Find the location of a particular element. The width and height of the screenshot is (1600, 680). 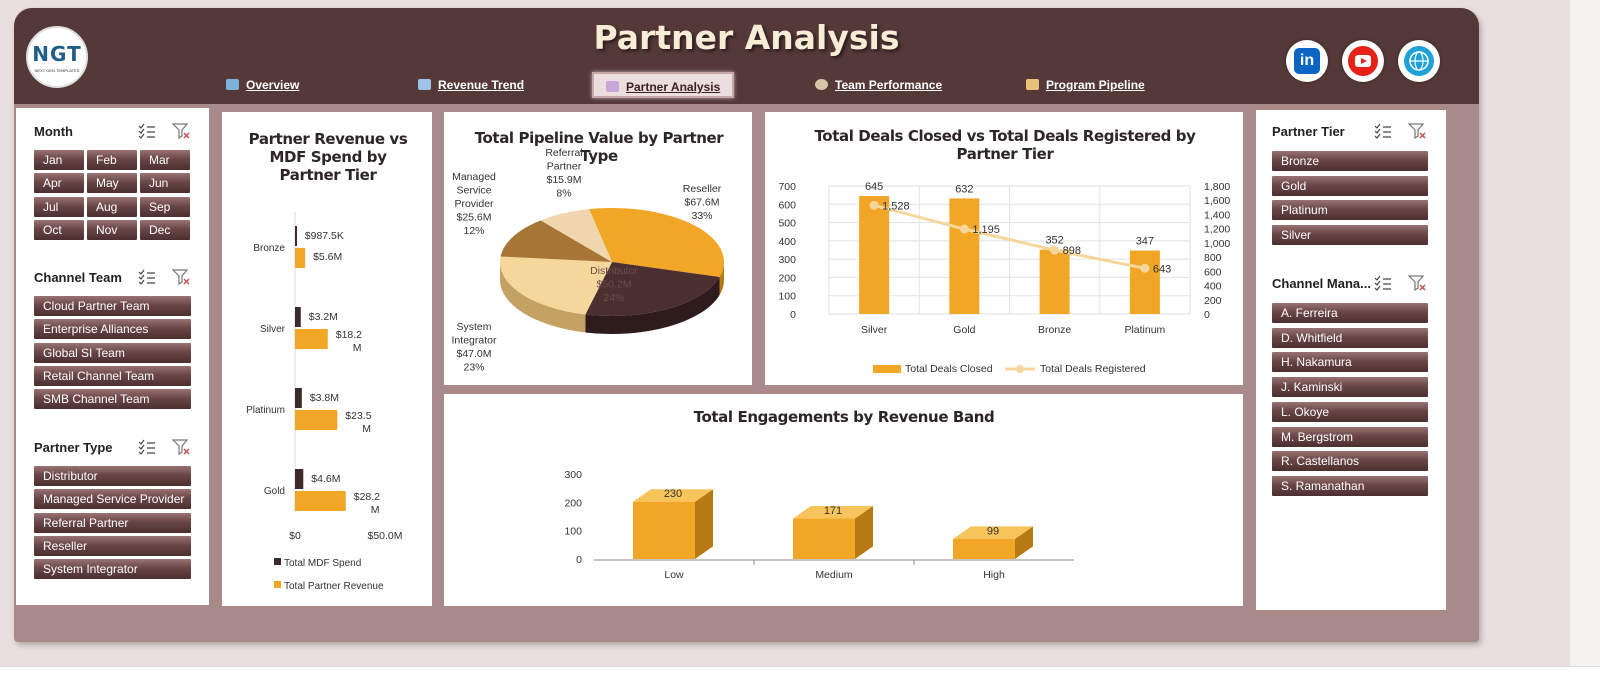

partner-type-item: System Integrator is located at coordinates (112, 569).